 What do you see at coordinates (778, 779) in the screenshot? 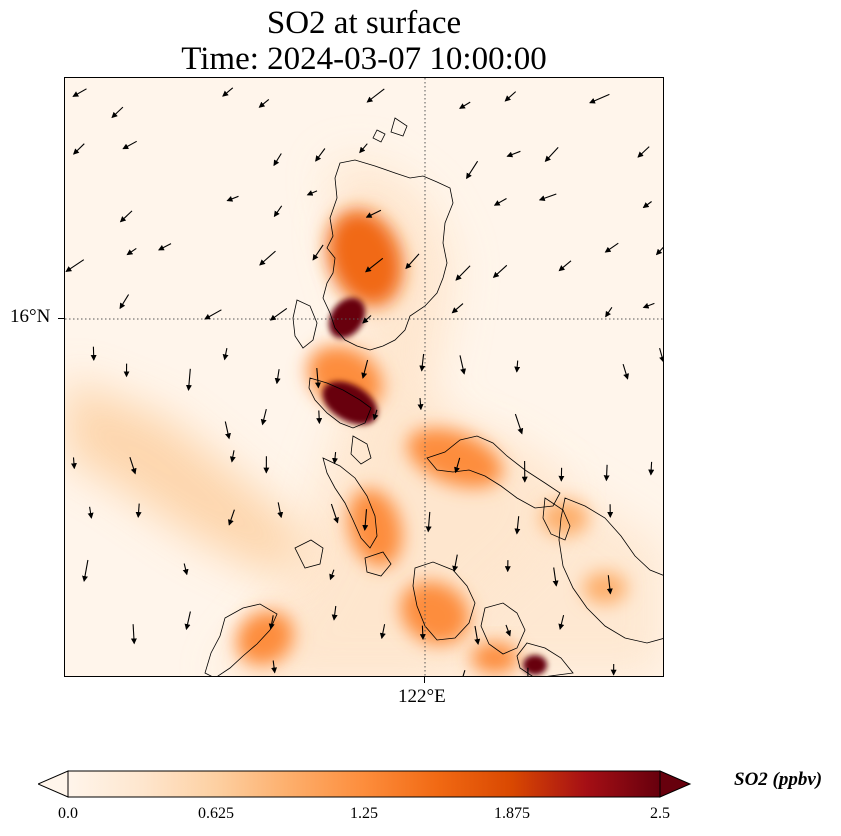
I see `colorbar-units-label: SO2 (ppbv)` at bounding box center [778, 779].